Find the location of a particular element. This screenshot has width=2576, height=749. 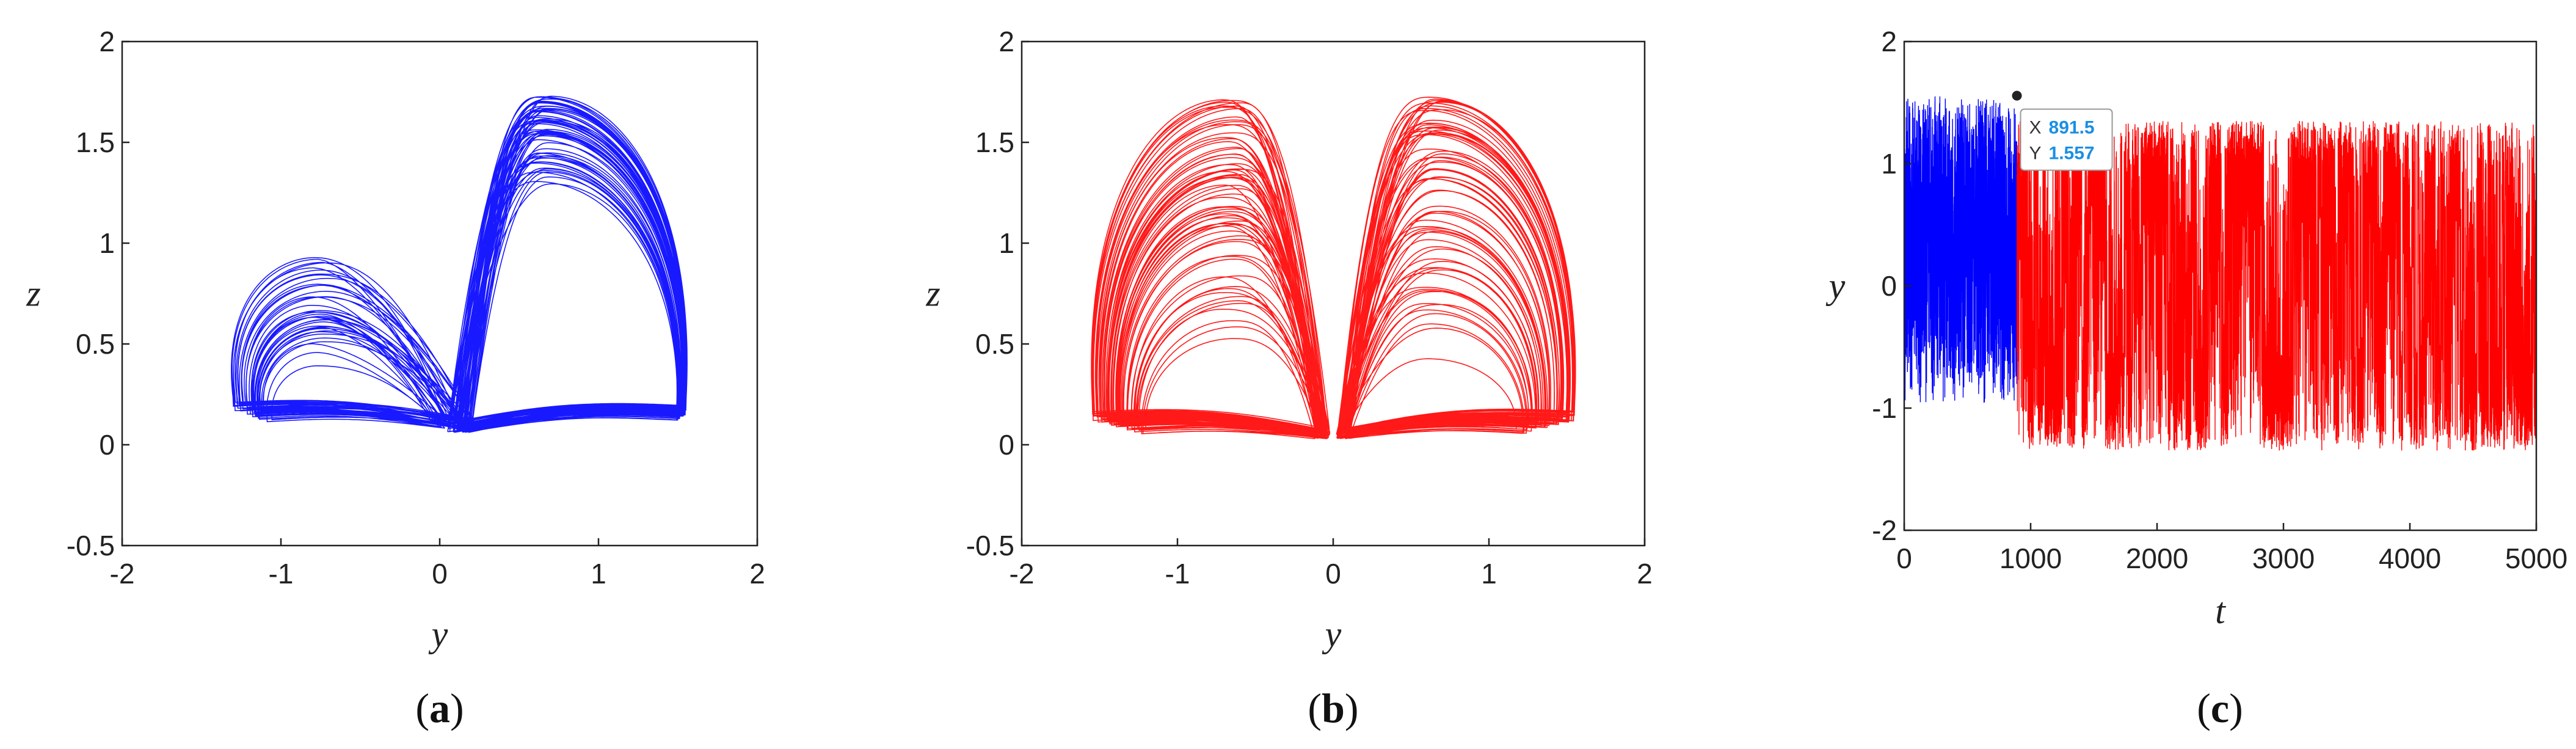

x-tick-label: 3000 is located at coordinates (2283, 558).